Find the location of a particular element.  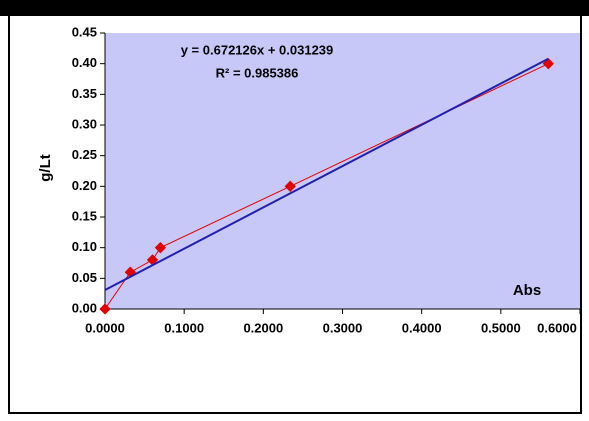

y-tick-label: 0.45 is located at coordinates (84, 31).